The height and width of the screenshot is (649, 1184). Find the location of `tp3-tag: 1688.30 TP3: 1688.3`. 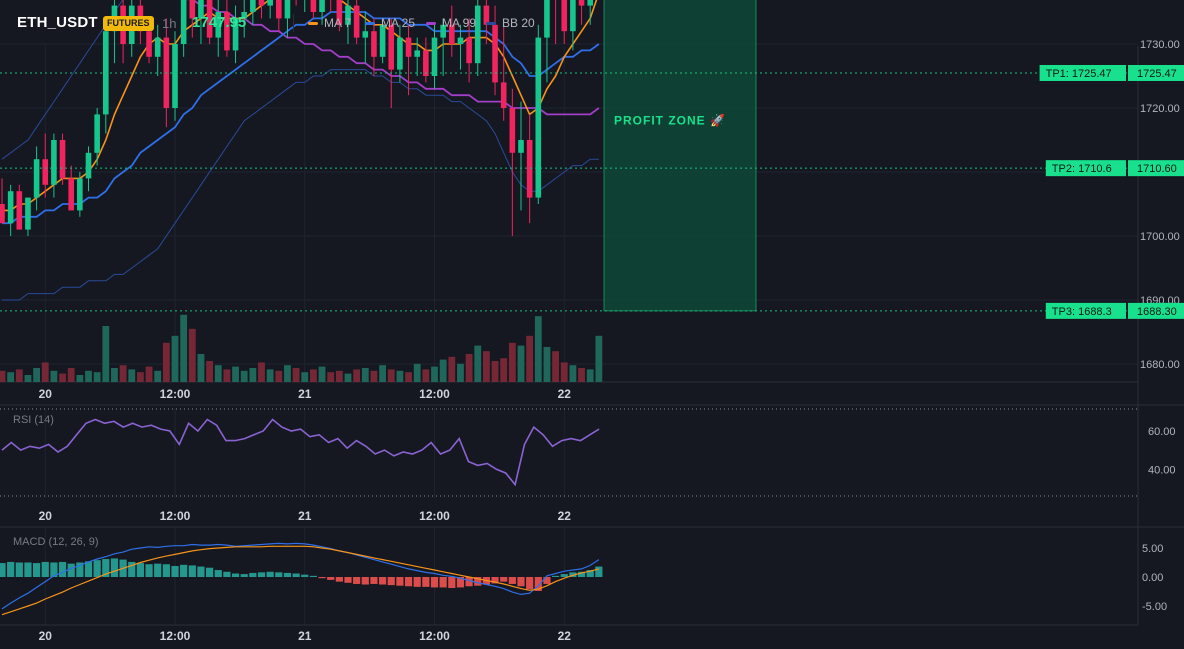

tp3-tag: 1688.30 TP3: 1688.3 is located at coordinates (1114, 310).